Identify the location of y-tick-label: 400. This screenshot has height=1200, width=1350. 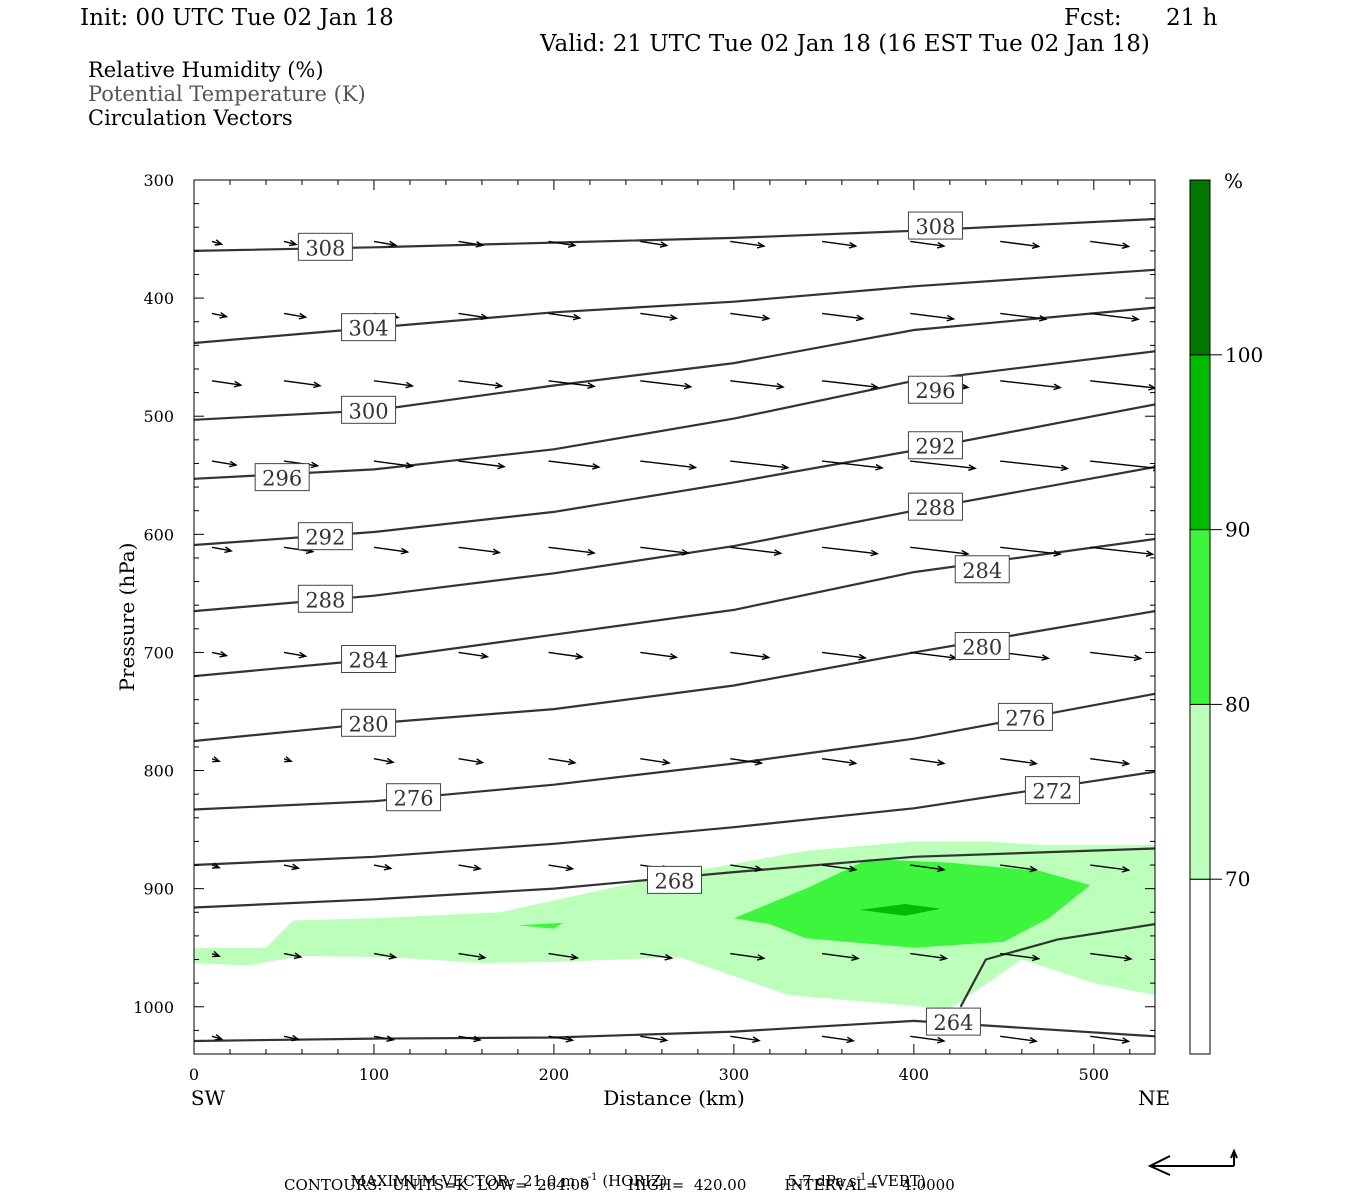
(158, 298).